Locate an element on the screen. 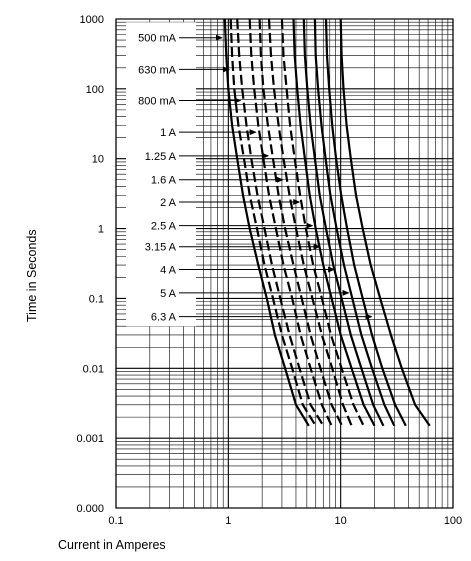  y-axis-title: Time in Seconds is located at coordinates (32, 275).